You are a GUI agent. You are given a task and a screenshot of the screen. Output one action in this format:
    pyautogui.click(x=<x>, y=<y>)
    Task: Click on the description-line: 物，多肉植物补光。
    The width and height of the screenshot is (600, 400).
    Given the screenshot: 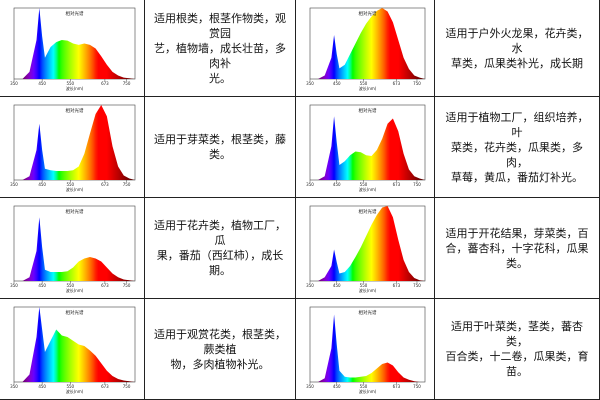 What is the action you would take?
    pyautogui.click(x=220, y=364)
    